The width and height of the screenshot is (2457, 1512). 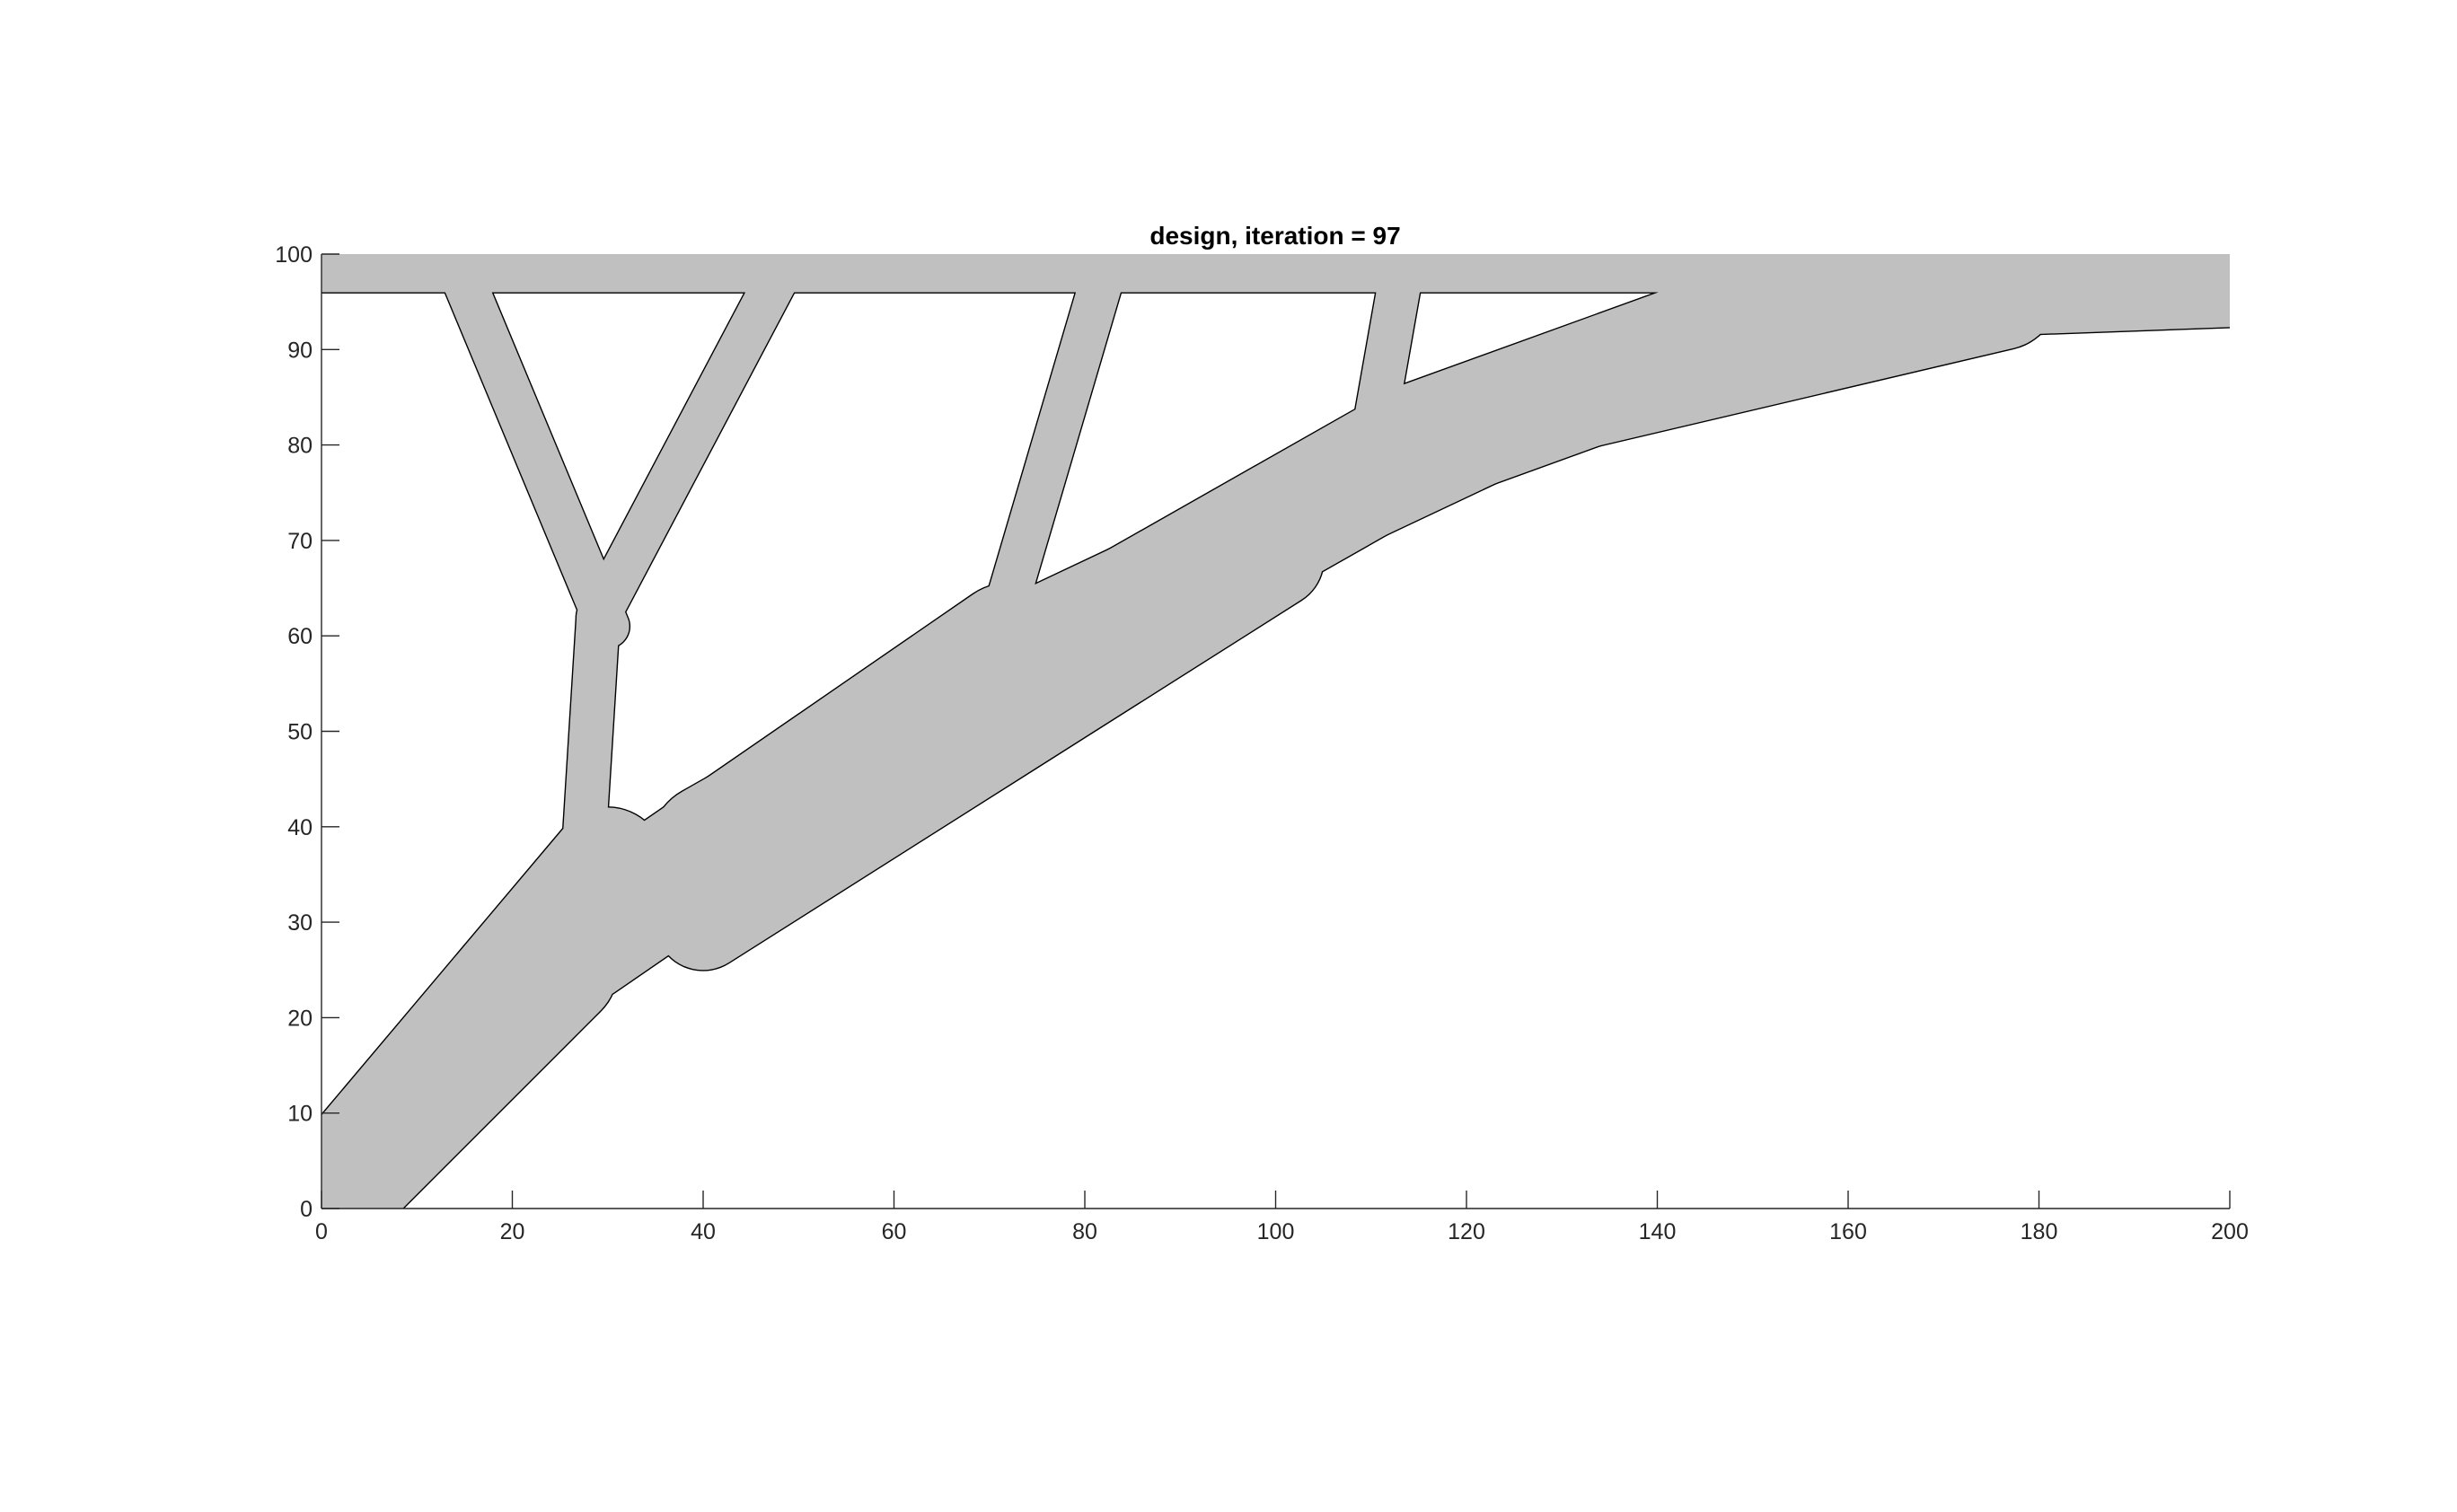 I want to click on y-tick-label: 50, so click(x=300, y=732).